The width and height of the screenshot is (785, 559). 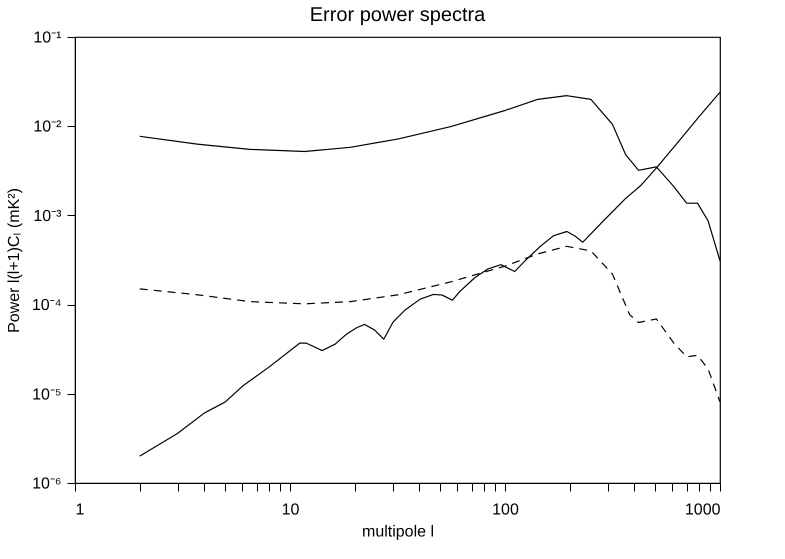 I want to click on chart-title: Error power spectra, so click(x=398, y=15).